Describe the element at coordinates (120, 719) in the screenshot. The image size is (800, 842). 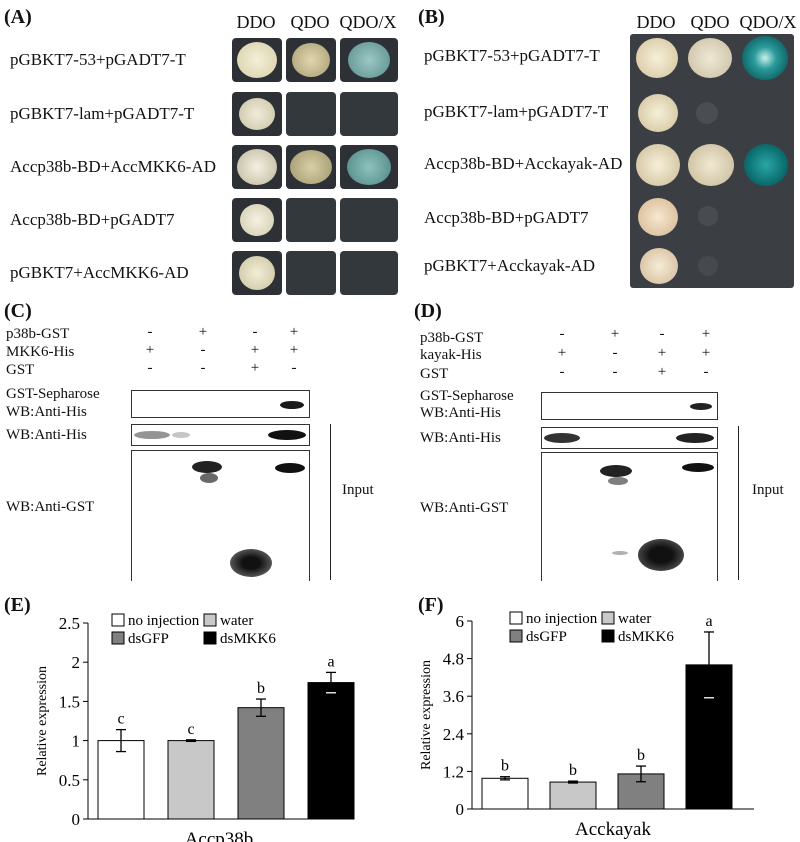
I see `significance-letter: c` at that location.